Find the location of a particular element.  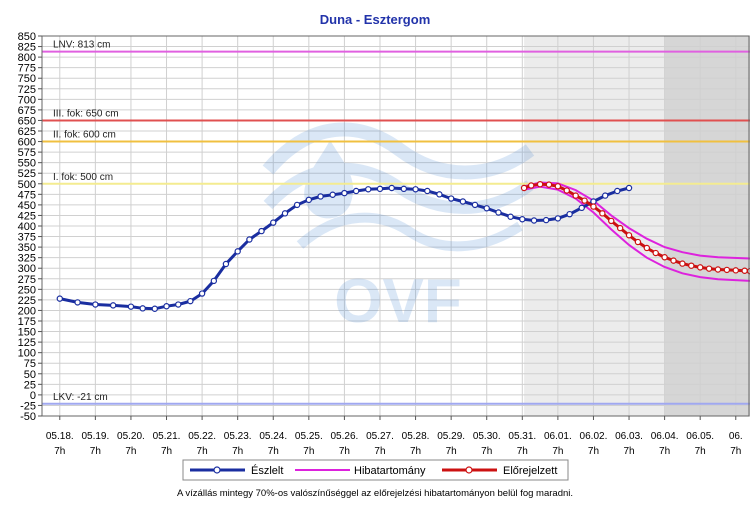

y-tick-label: 75 is located at coordinates (30, 364).